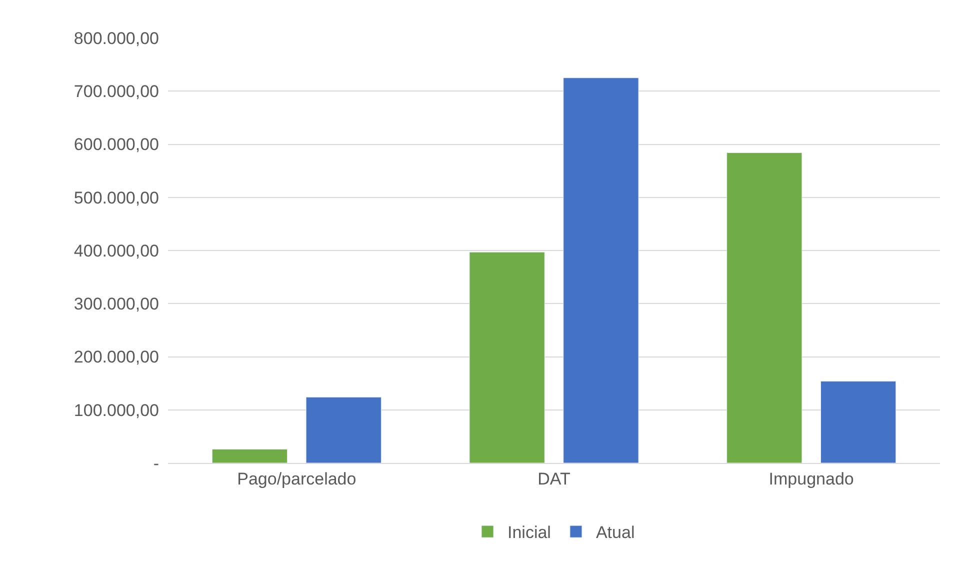  Describe the element at coordinates (529, 532) in the screenshot. I see `legend-label: Inicial` at that location.